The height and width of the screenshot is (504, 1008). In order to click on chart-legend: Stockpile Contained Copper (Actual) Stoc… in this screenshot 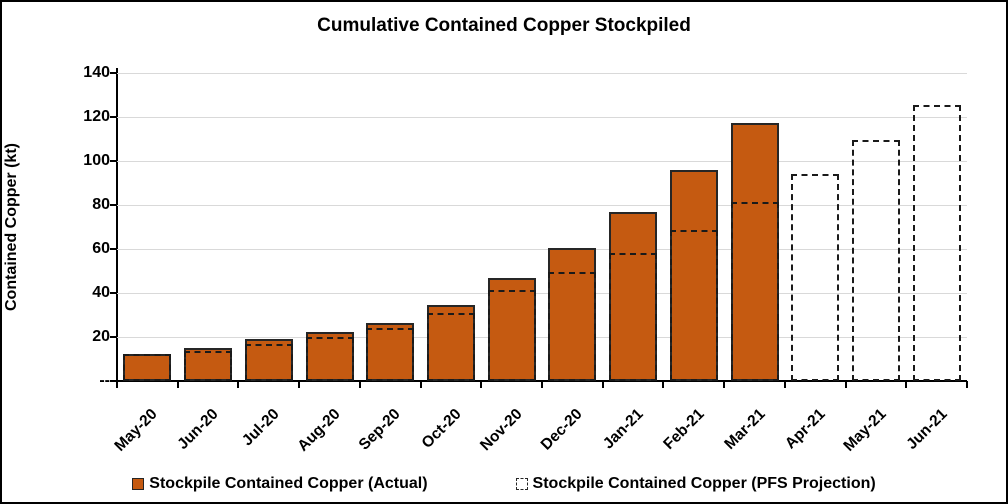, I will do `click(504, 484)`.